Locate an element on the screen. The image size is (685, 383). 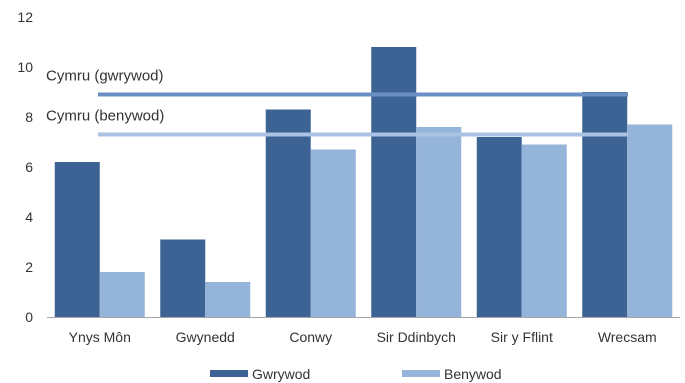
y-tick-label: 8 is located at coordinates (29, 117).